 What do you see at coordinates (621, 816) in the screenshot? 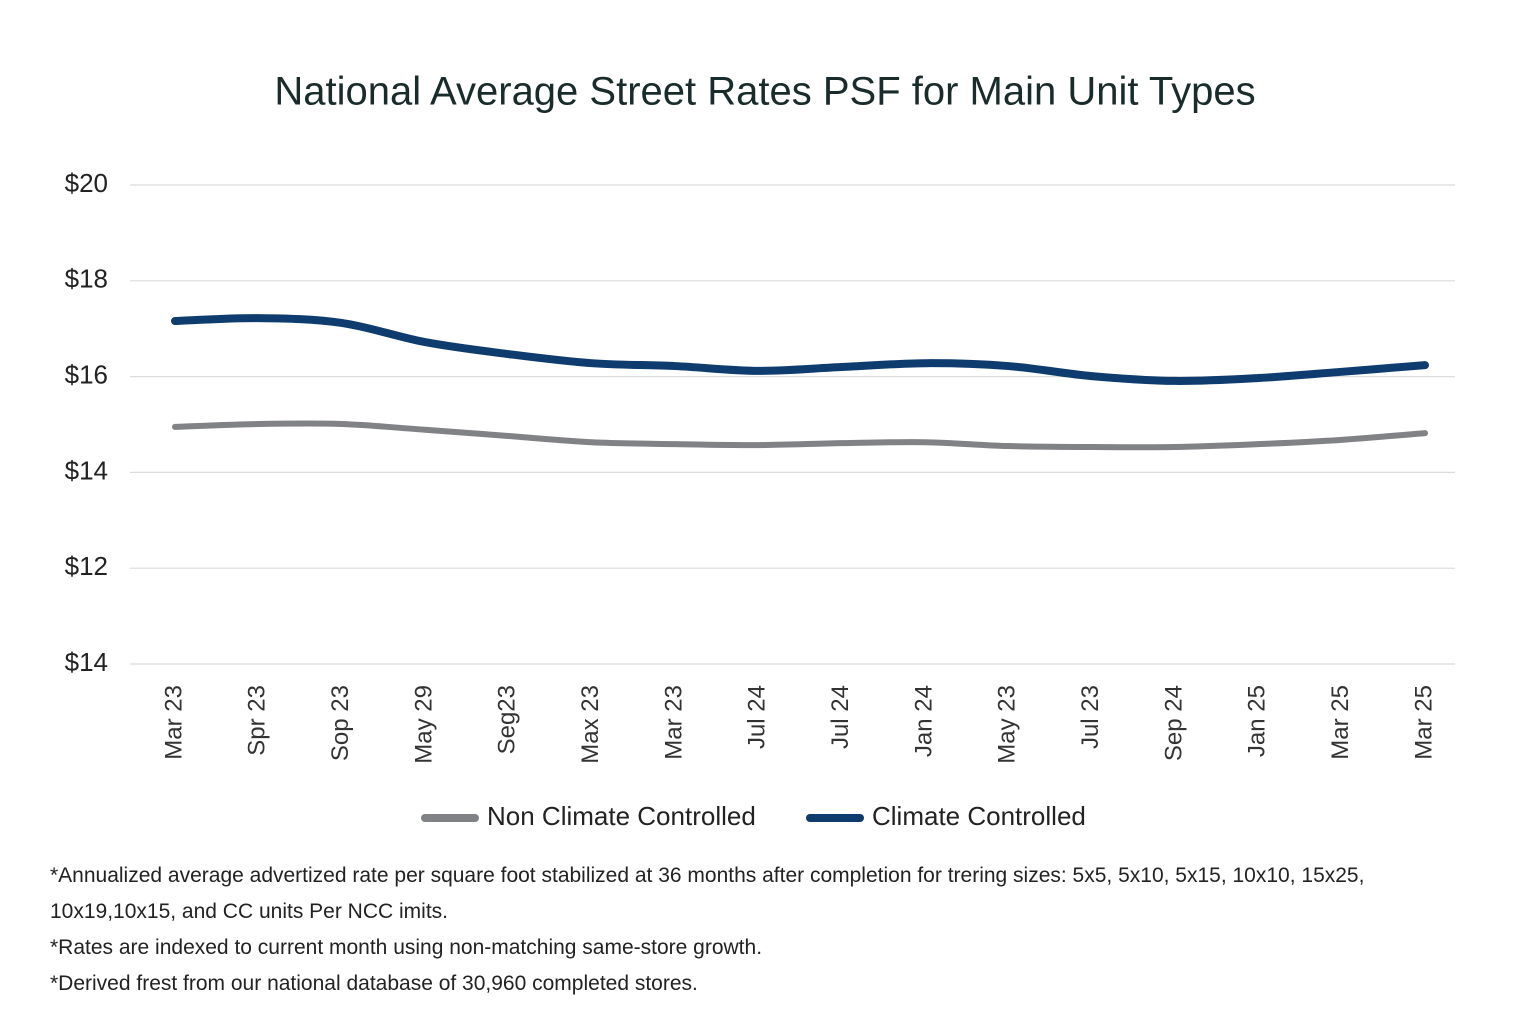
I see `legend-label: Non Climate Controlled` at bounding box center [621, 816].